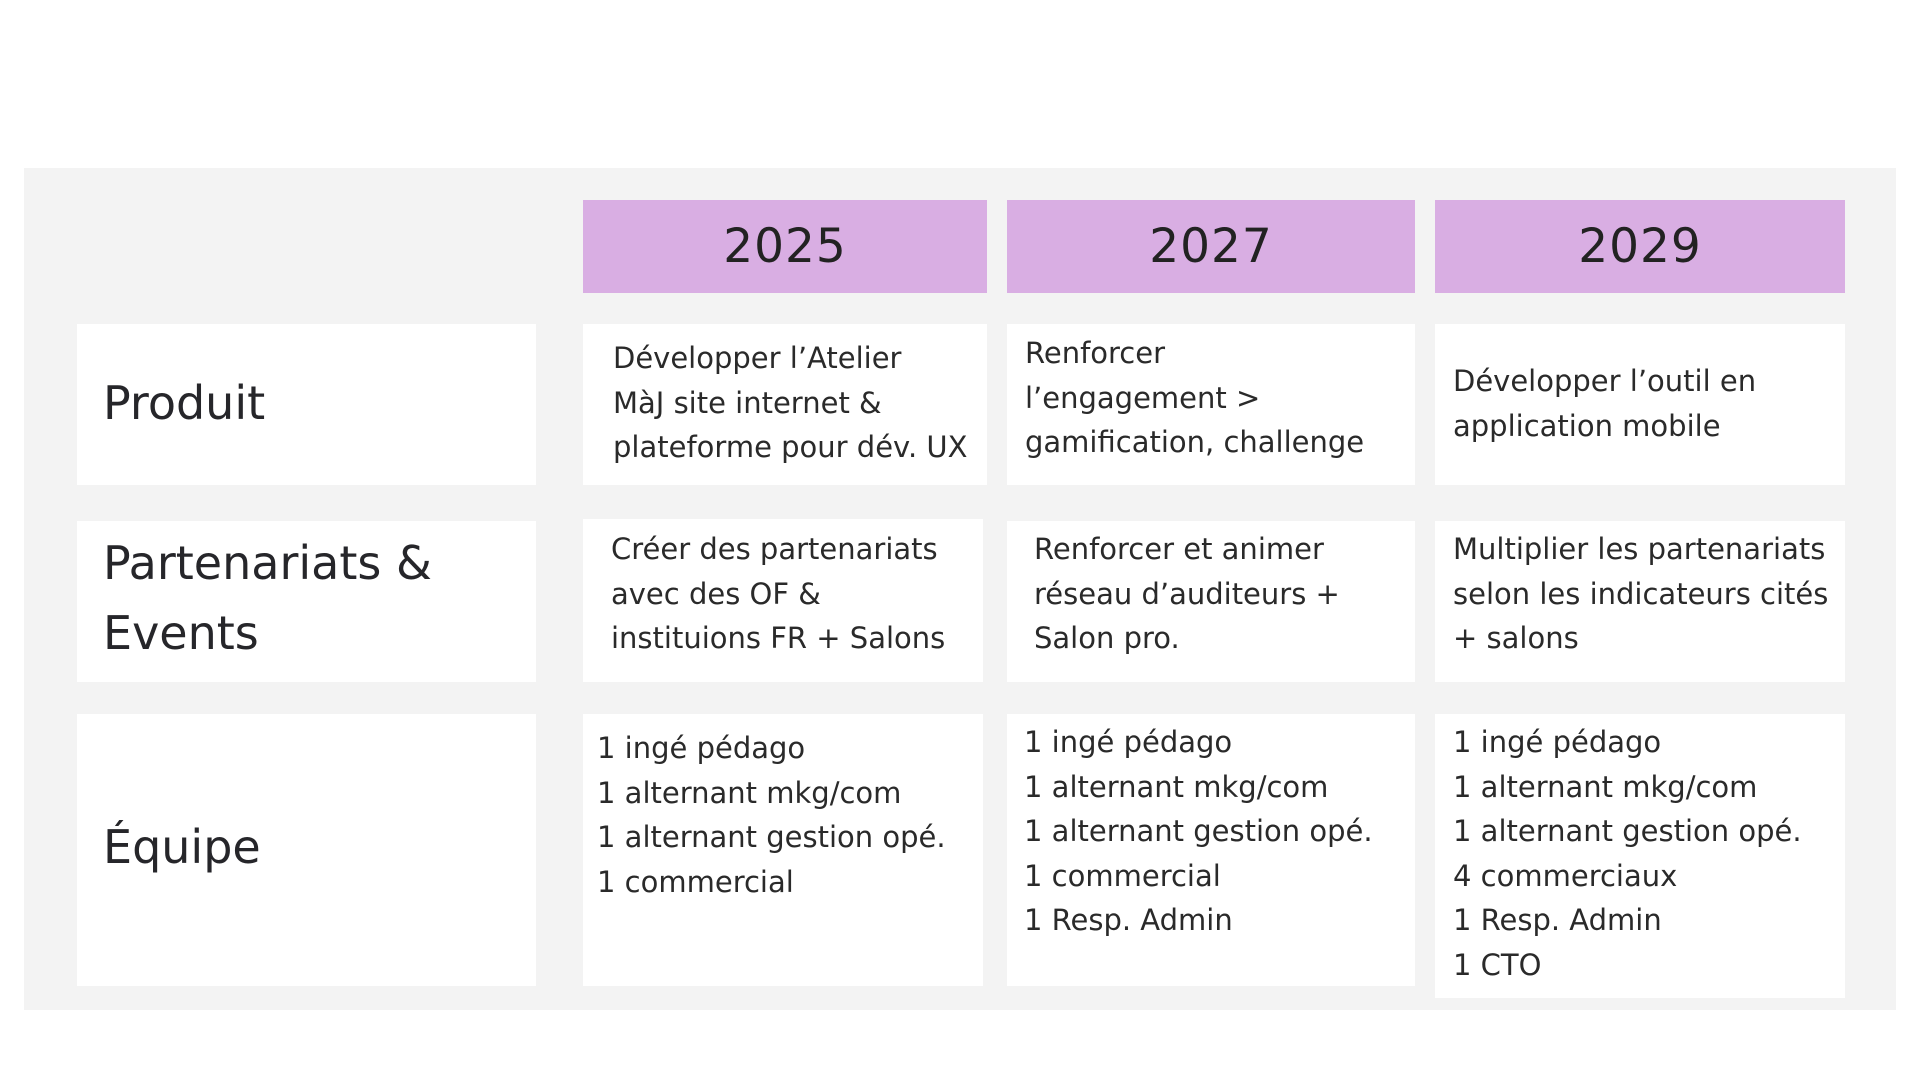 This screenshot has width=1920, height=1080. I want to click on row-label-partenariats-events: Partenariats & Events, so click(306, 601).